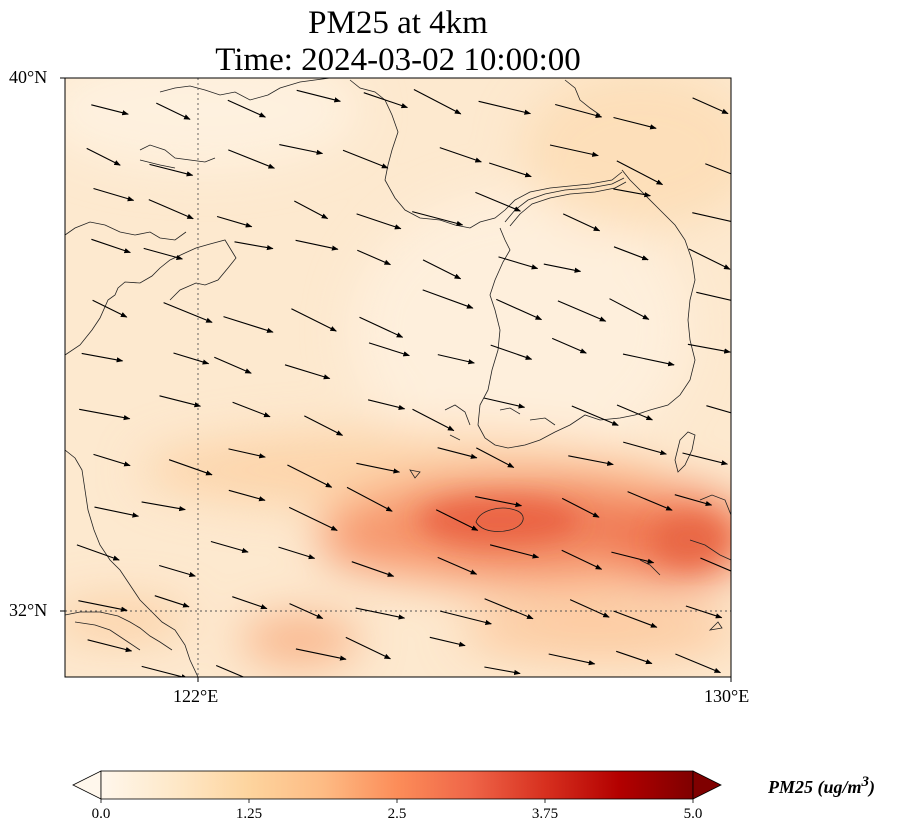  What do you see at coordinates (249, 814) in the screenshot?
I see `colorbar-tick: 1.25` at bounding box center [249, 814].